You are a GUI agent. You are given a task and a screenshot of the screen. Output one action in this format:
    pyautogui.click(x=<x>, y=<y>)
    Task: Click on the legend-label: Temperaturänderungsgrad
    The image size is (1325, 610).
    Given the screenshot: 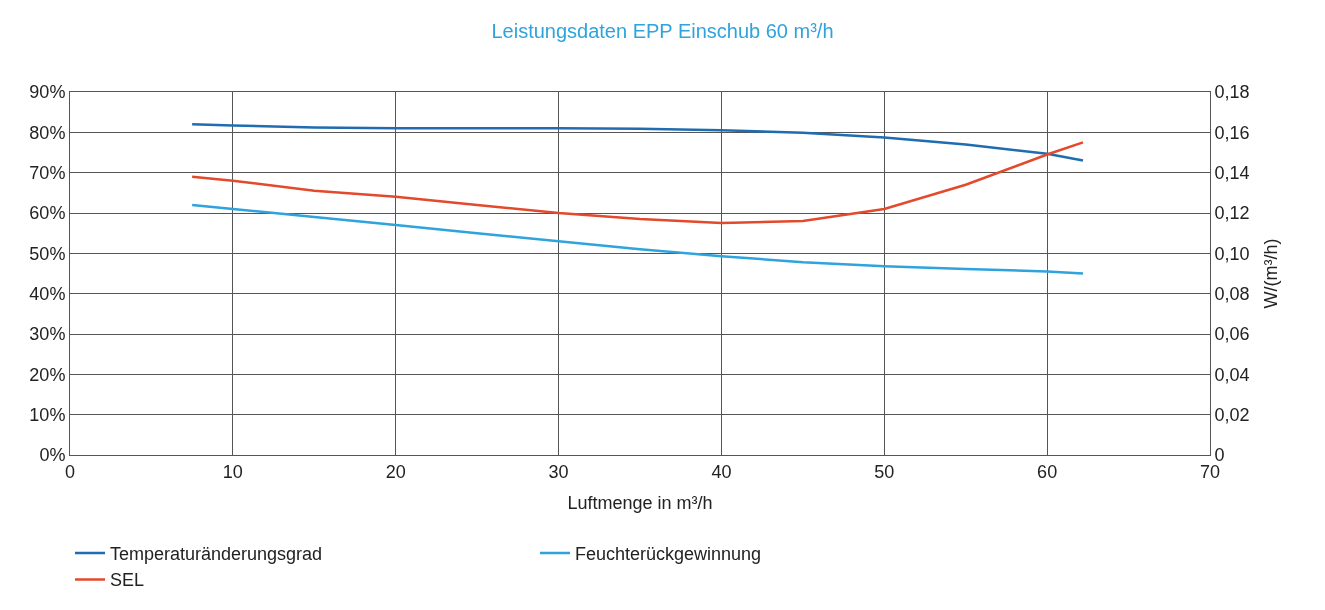 What is the action you would take?
    pyautogui.click(x=216, y=554)
    